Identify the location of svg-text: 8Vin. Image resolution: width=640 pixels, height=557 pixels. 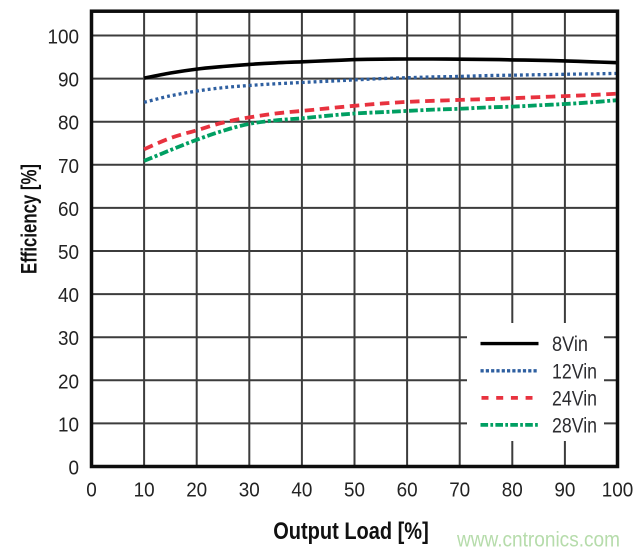
(570, 344).